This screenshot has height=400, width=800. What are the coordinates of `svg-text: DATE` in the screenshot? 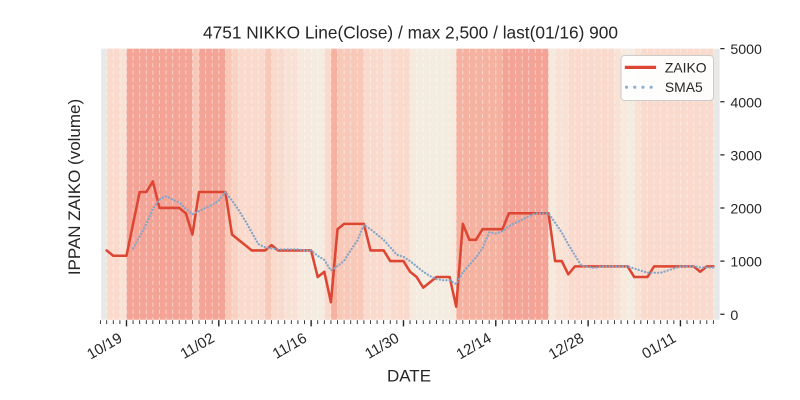 It's located at (409, 376).